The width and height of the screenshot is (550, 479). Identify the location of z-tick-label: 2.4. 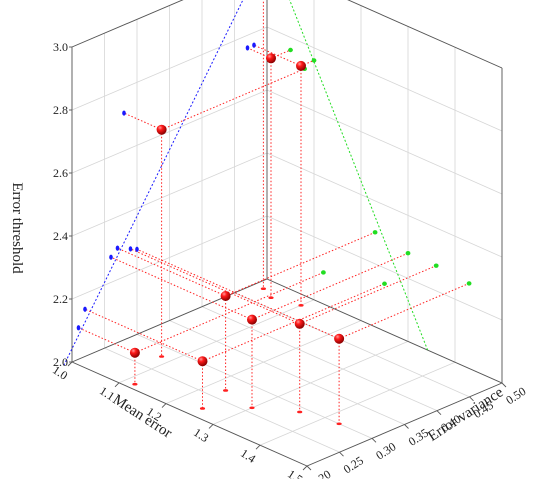
(60, 236).